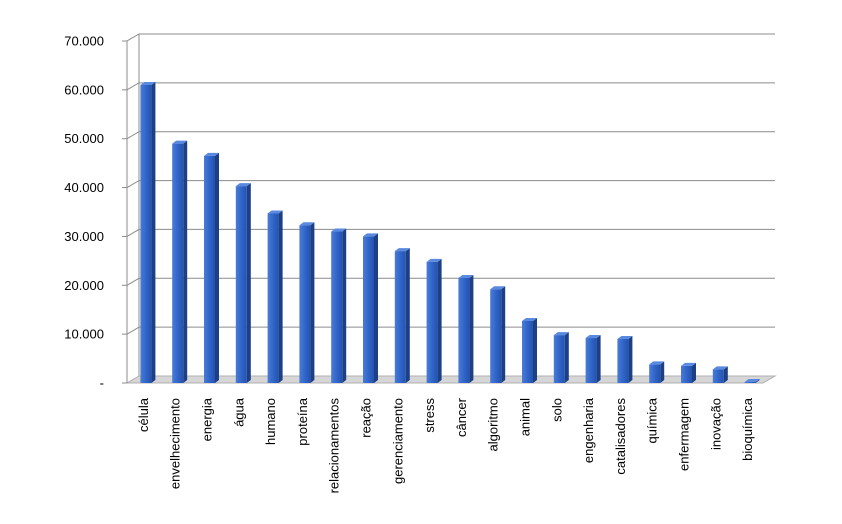  Describe the element at coordinates (461, 417) in the screenshot. I see `x-category-label: câncer` at that location.